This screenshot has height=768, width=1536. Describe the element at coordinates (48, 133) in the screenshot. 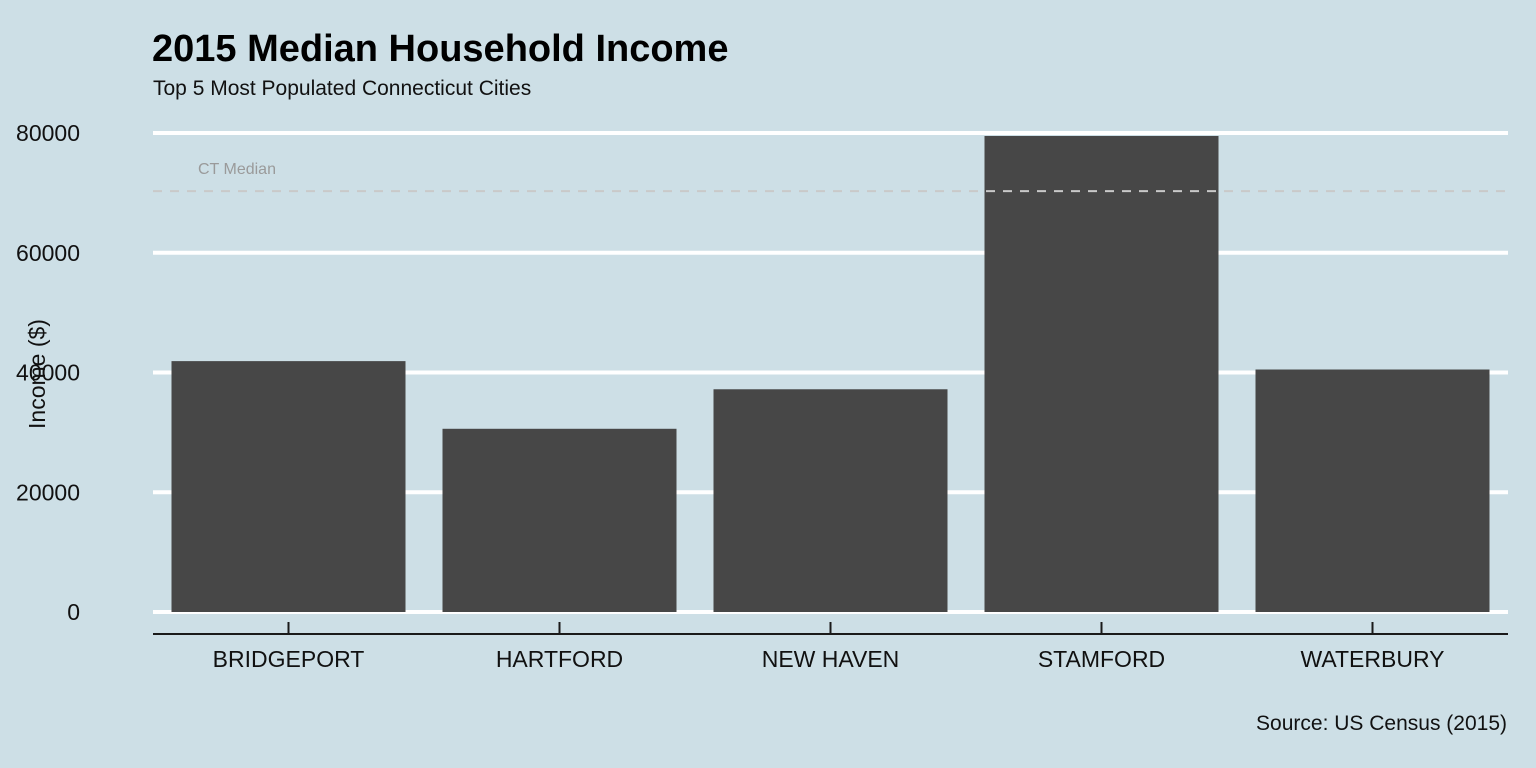

I see `y-tick-label: 80000` at that location.